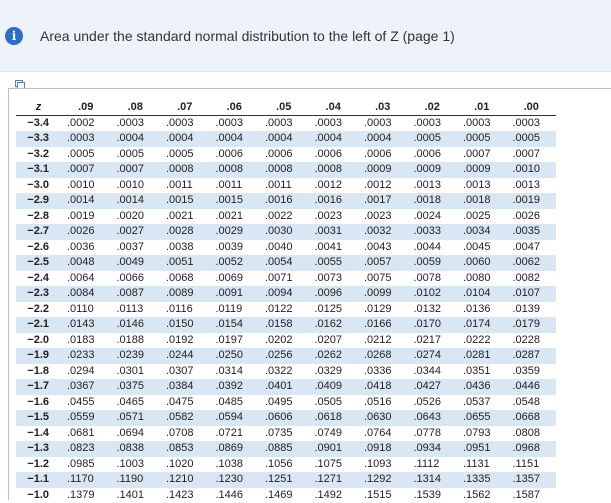 The image size is (611, 503). What do you see at coordinates (136, 232) in the screenshot?
I see `probability-cell: .0027` at bounding box center [136, 232].